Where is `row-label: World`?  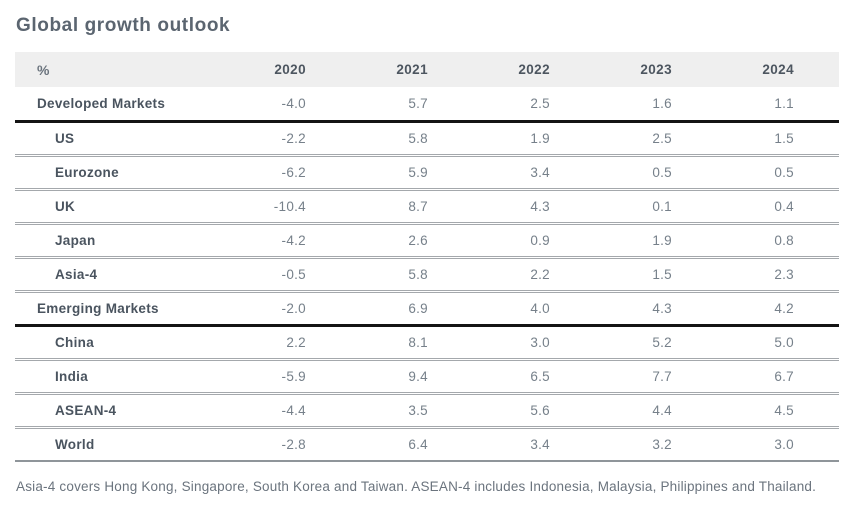
row-label: World is located at coordinates (122, 444).